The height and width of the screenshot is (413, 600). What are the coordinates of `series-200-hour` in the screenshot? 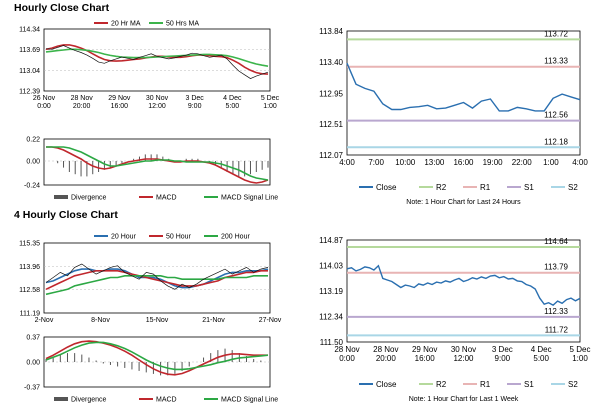 It's located at (156, 285).